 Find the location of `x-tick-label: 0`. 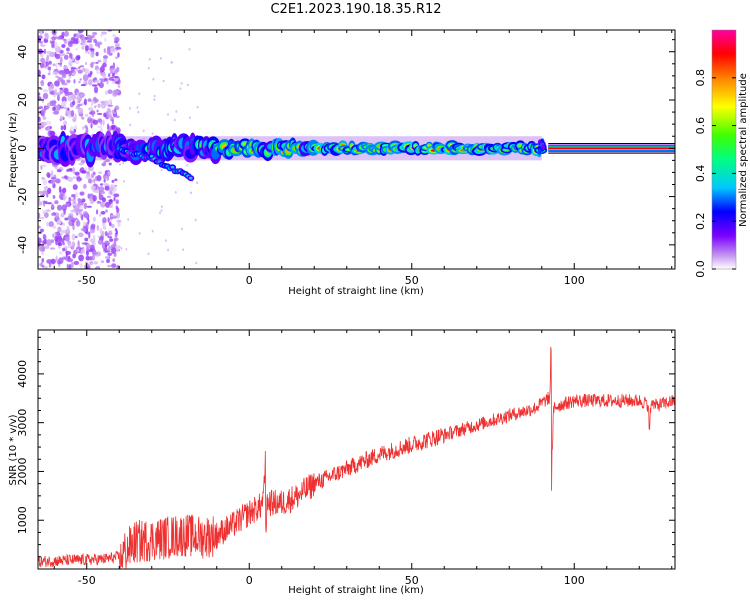

x-tick-label: 0 is located at coordinates (249, 580).